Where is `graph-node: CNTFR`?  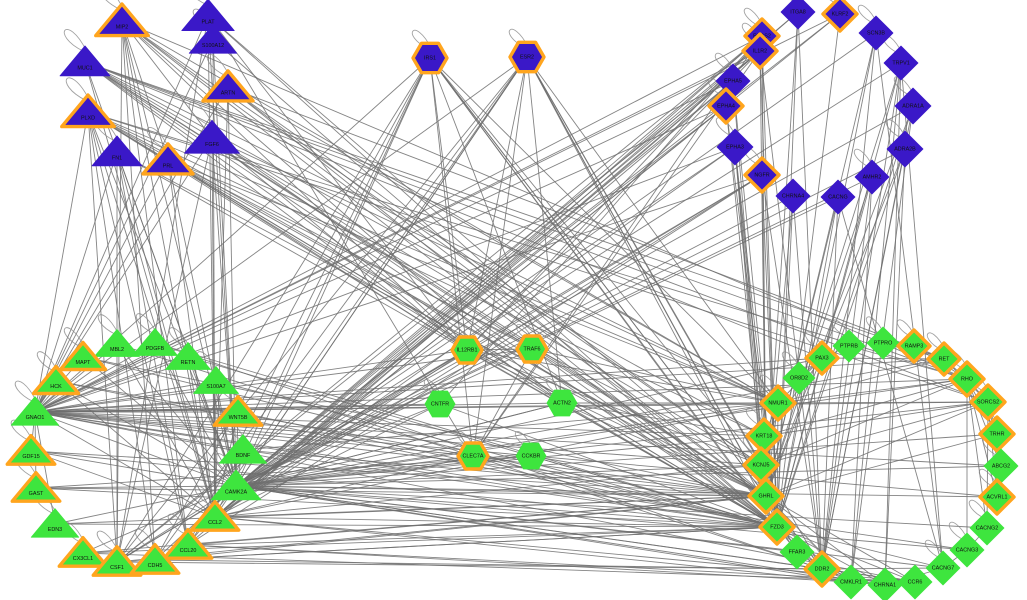
graph-node: CNTFR is located at coordinates (440, 404).